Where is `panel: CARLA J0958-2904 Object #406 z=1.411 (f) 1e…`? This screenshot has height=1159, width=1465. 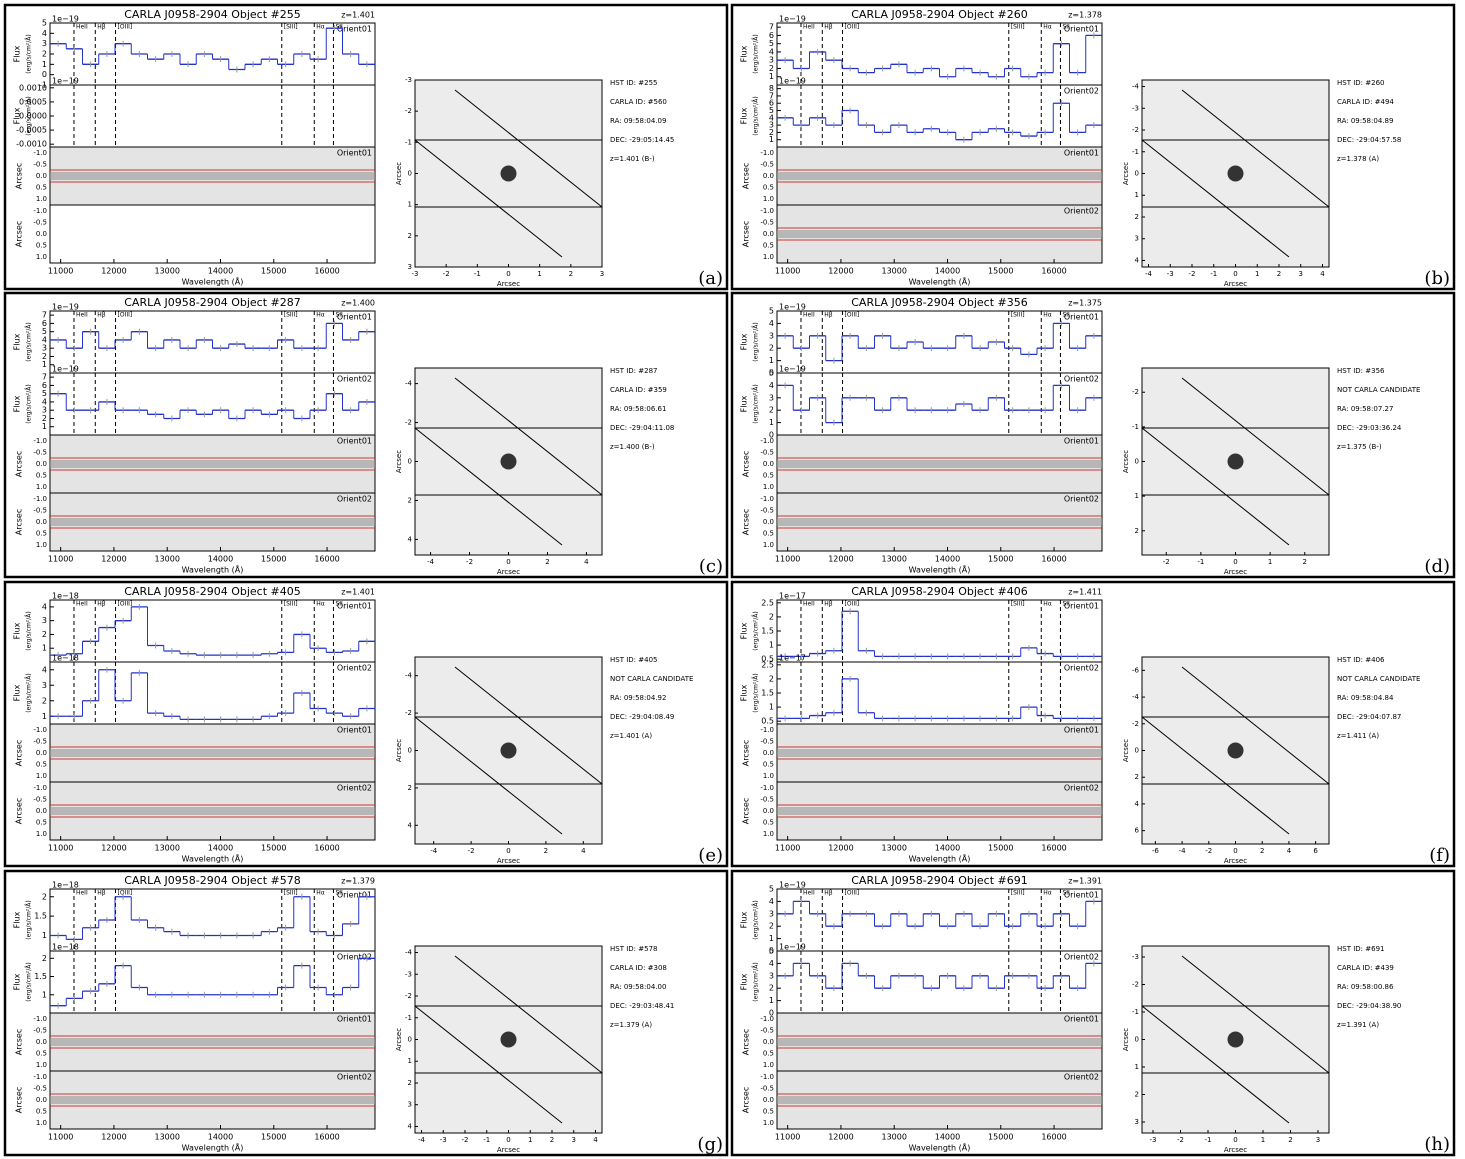 panel: CARLA J0958-2904 Object #406 z=1.411 (f) 1e… is located at coordinates (1093, 724).